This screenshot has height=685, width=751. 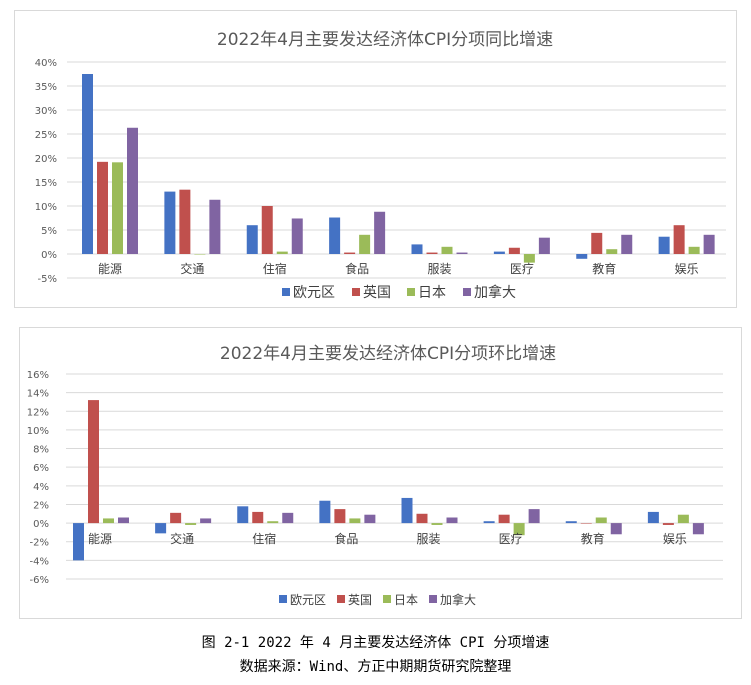 I want to click on source-caption: 数据来源：Wind、方正中期期货研究院整理, so click(x=375, y=667).